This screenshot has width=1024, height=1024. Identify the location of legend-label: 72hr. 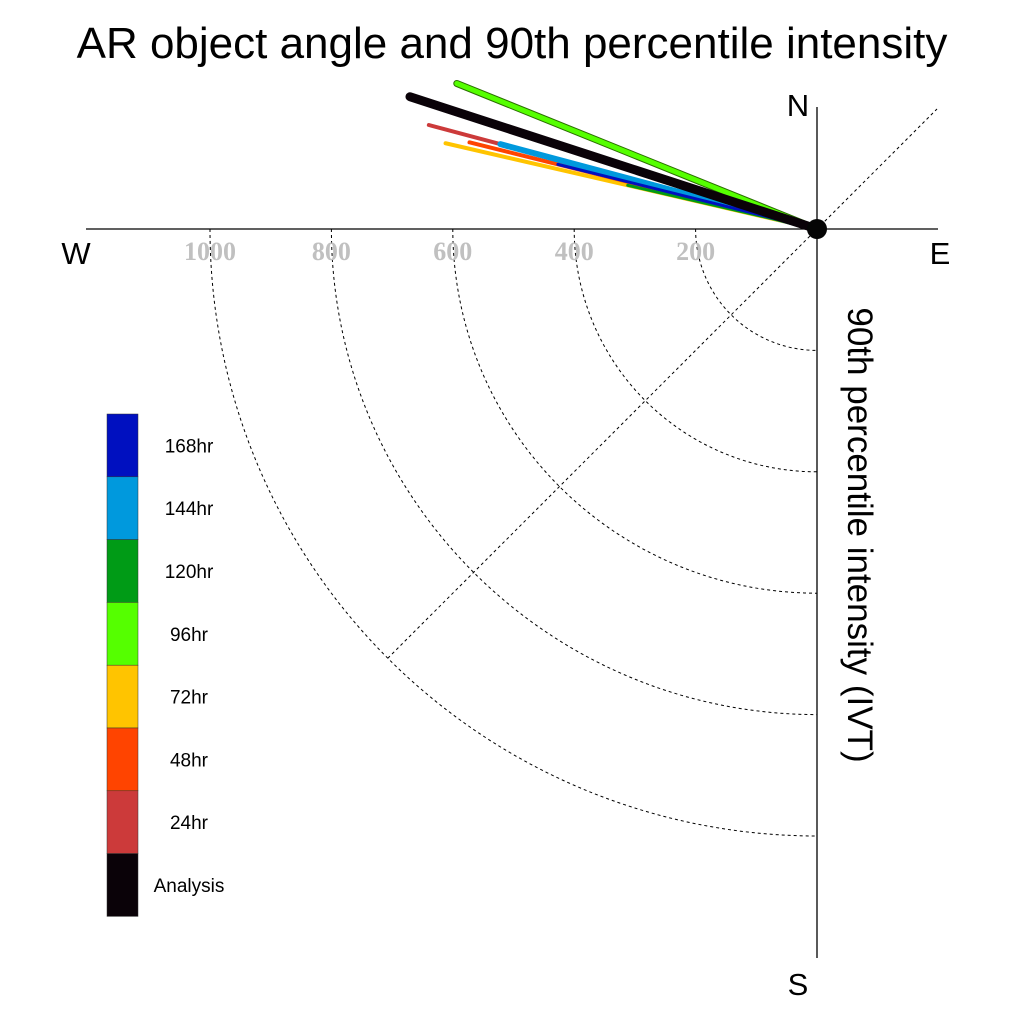
(189, 698).